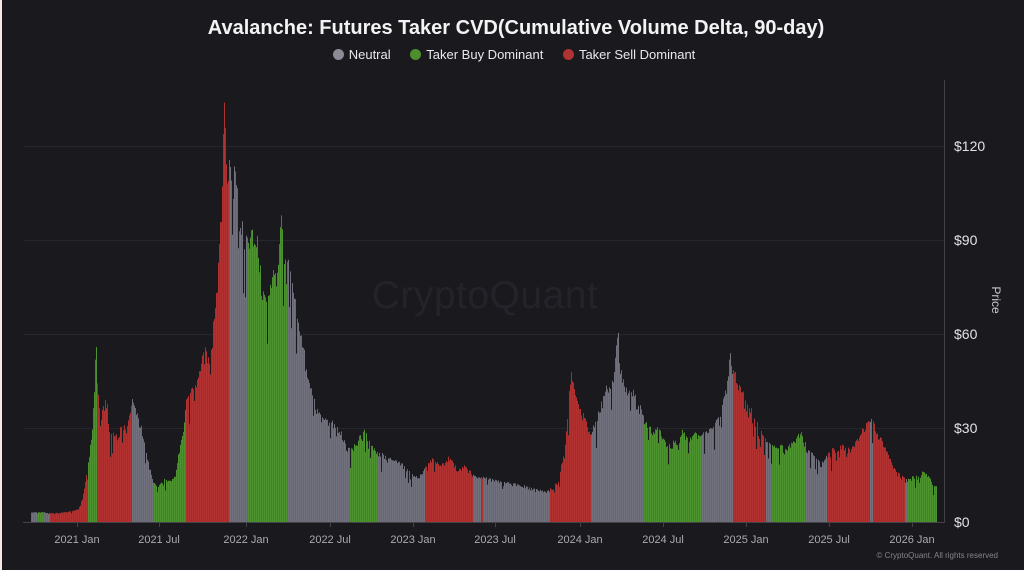 This screenshot has height=570, width=1024. What do you see at coordinates (495, 540) in the screenshot?
I see `svg-text: 2023 Jul` at bounding box center [495, 540].